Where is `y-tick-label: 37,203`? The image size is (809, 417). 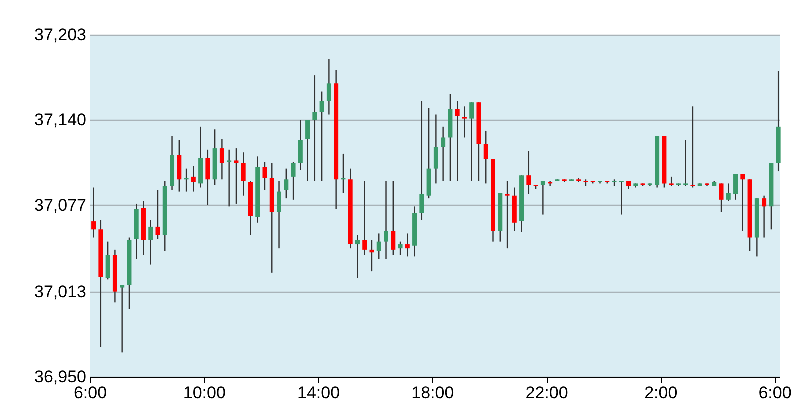
y-tick-label: 37,203 is located at coordinates (60, 35).